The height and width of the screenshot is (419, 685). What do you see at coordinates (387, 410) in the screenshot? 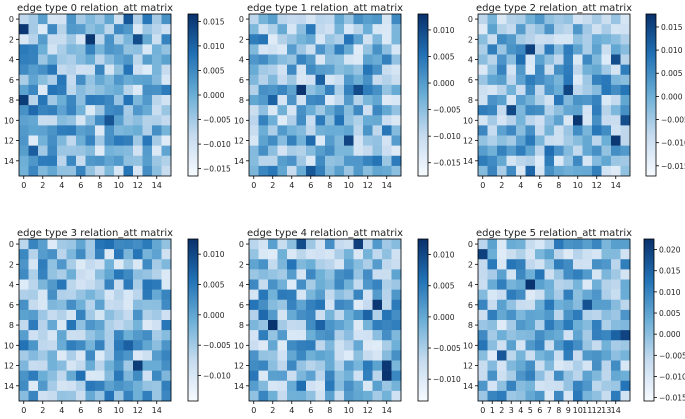
I see `x-tick-label: 14` at bounding box center [387, 410].